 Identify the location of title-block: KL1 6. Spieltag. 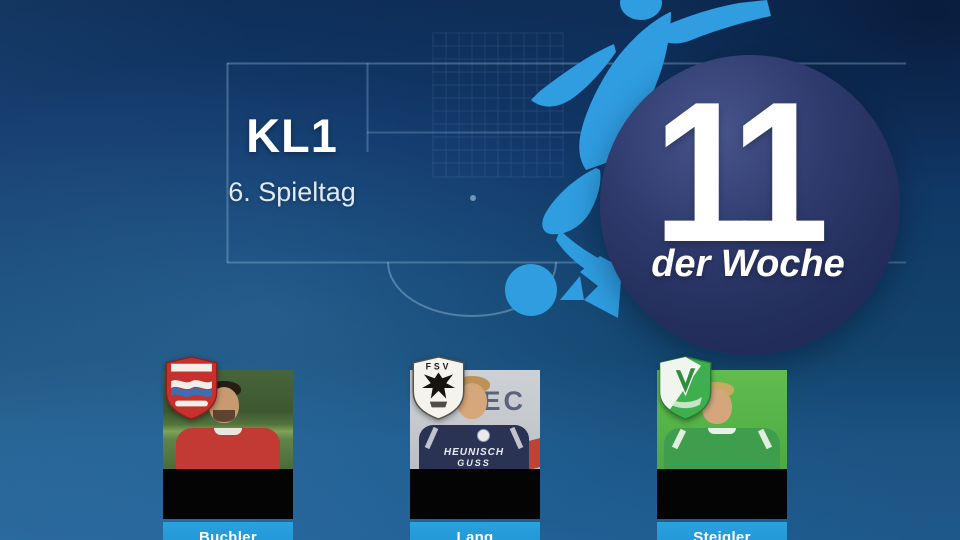
(292, 158).